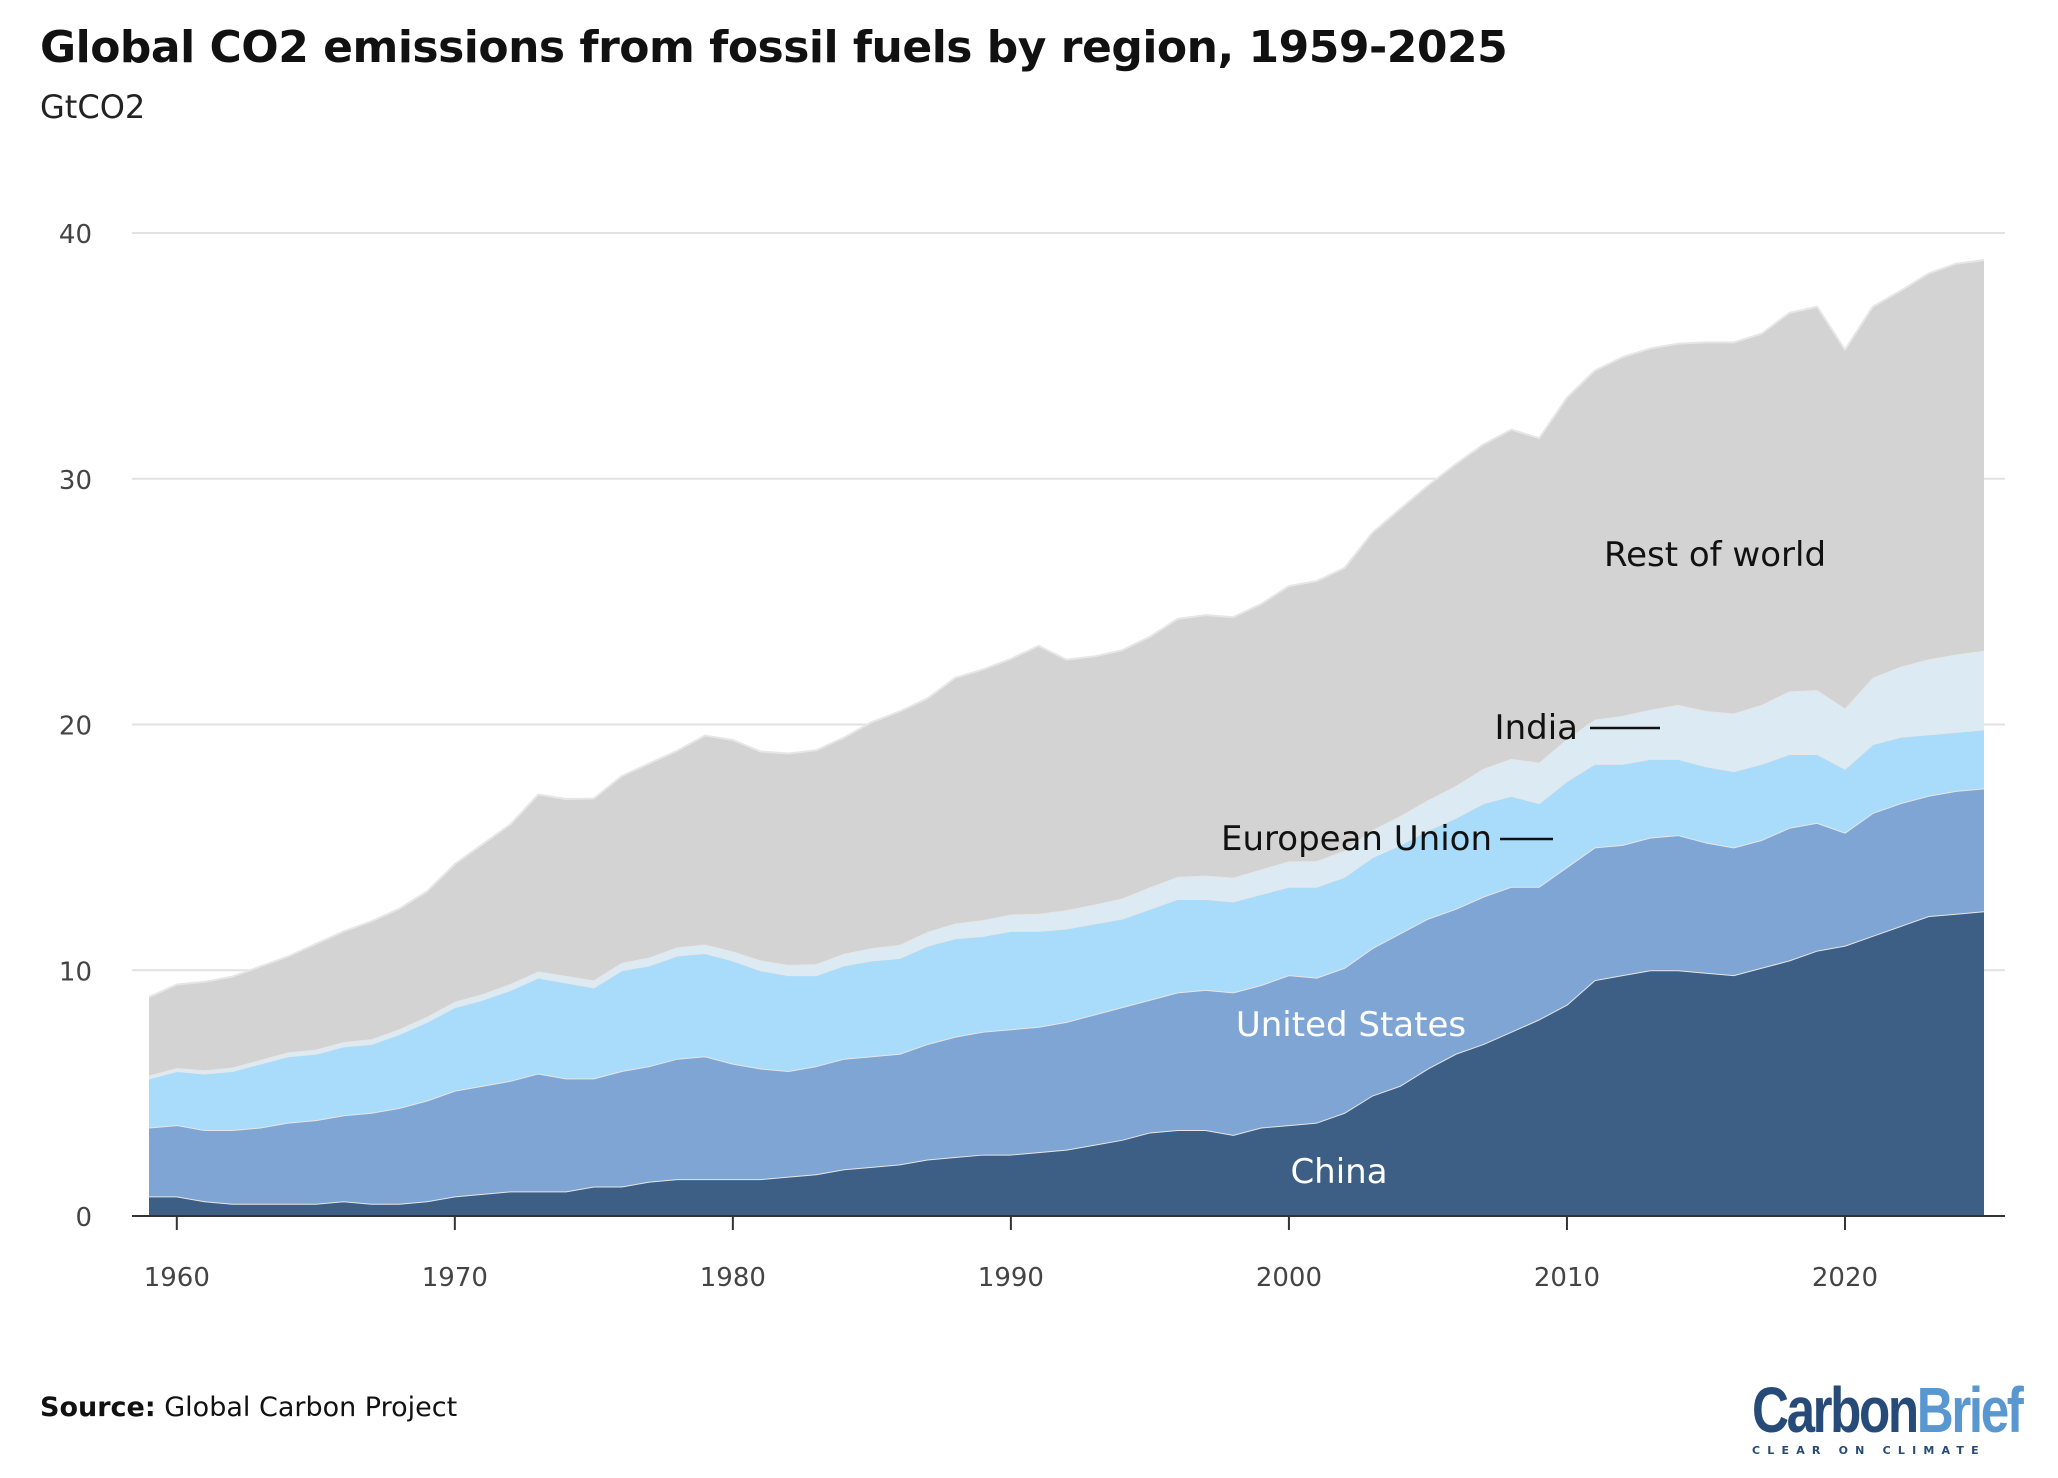  I want to click on source-note: Source: Global Carbon Project, so click(248, 1407).